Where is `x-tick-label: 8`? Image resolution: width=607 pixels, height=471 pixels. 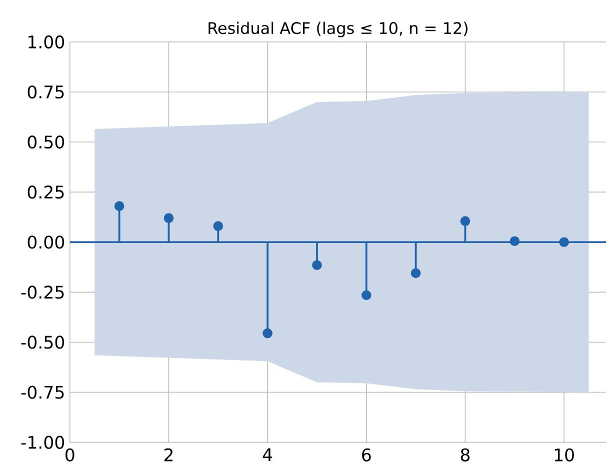 x-tick-label: 8 is located at coordinates (465, 455).